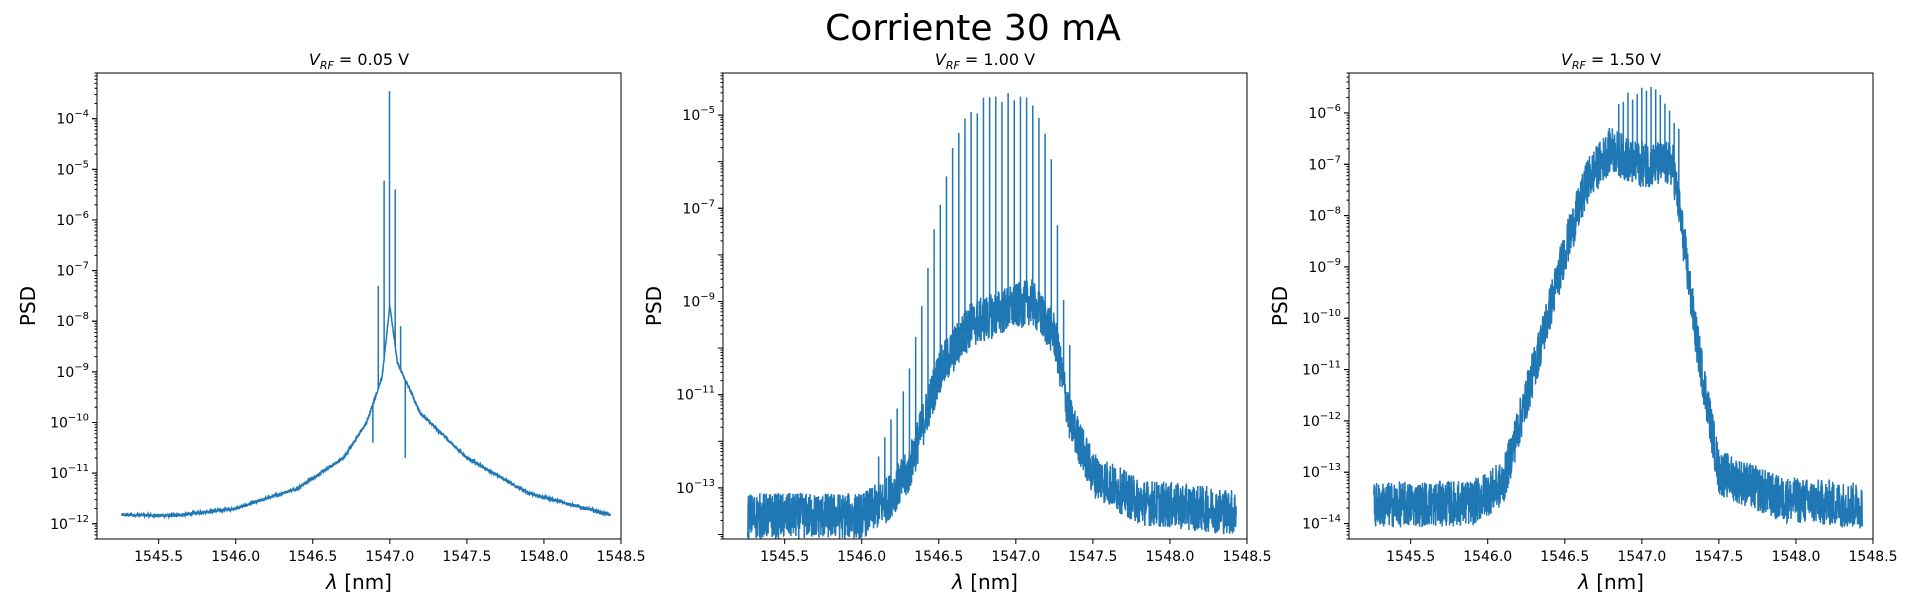 The width and height of the screenshot is (1920, 600). Describe the element at coordinates (1321, 523) in the screenshot. I see `y-tick-label: 10⁻¹⁴` at that location.